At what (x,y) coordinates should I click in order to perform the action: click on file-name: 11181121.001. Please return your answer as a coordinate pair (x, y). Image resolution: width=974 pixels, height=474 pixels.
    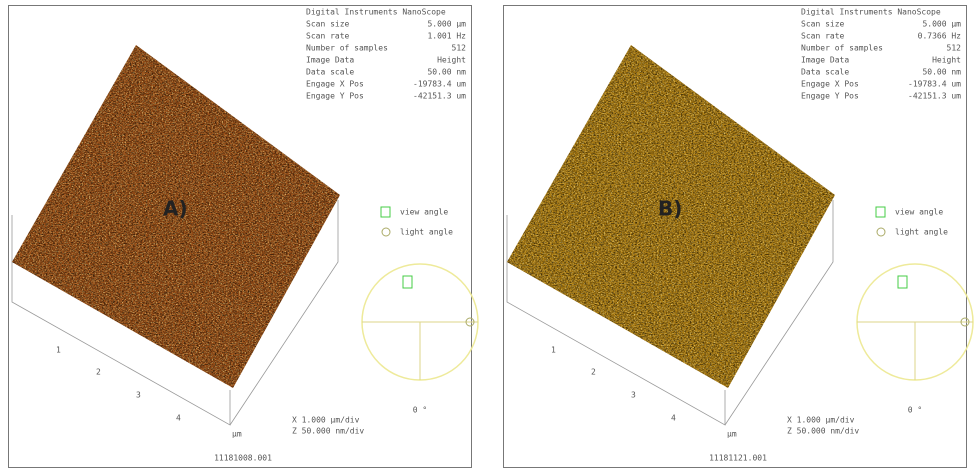
    Looking at the image, I should click on (738, 458).